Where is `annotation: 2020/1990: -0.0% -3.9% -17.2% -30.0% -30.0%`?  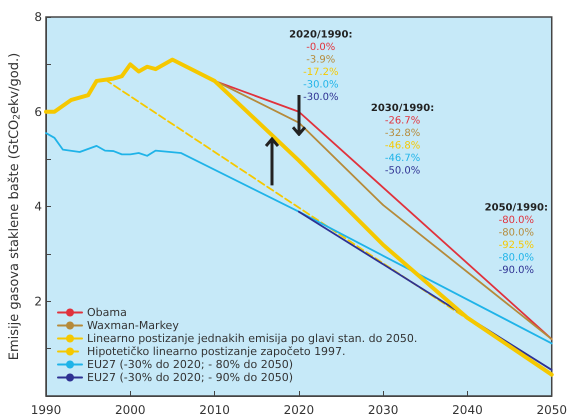 annotation: 2020/1990: -0.0% -3.9% -17.2% -30.0% -30.0% is located at coordinates (320, 67).